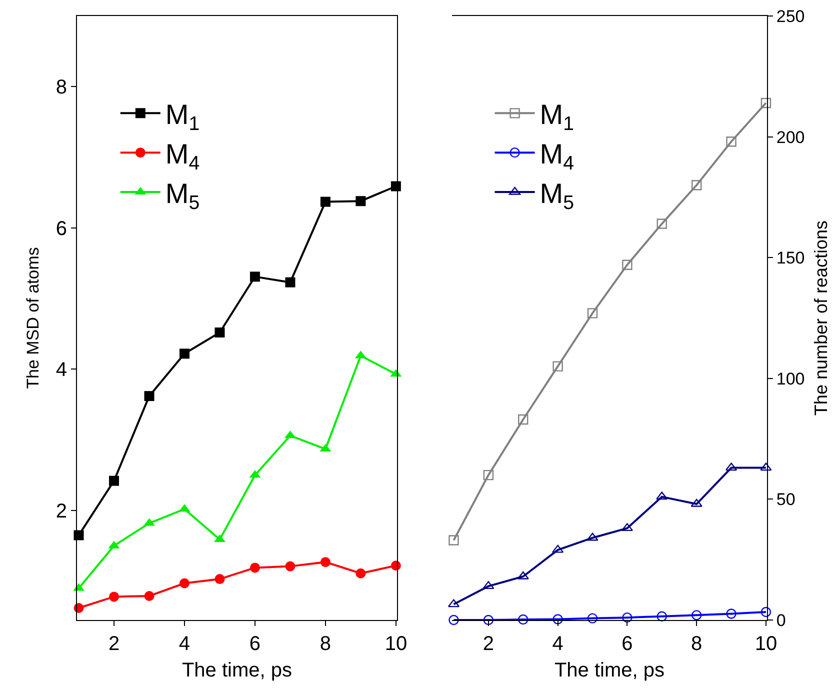  What do you see at coordinates (32, 318) in the screenshot?
I see `y-axis-title: The MSD of atoms` at bounding box center [32, 318].